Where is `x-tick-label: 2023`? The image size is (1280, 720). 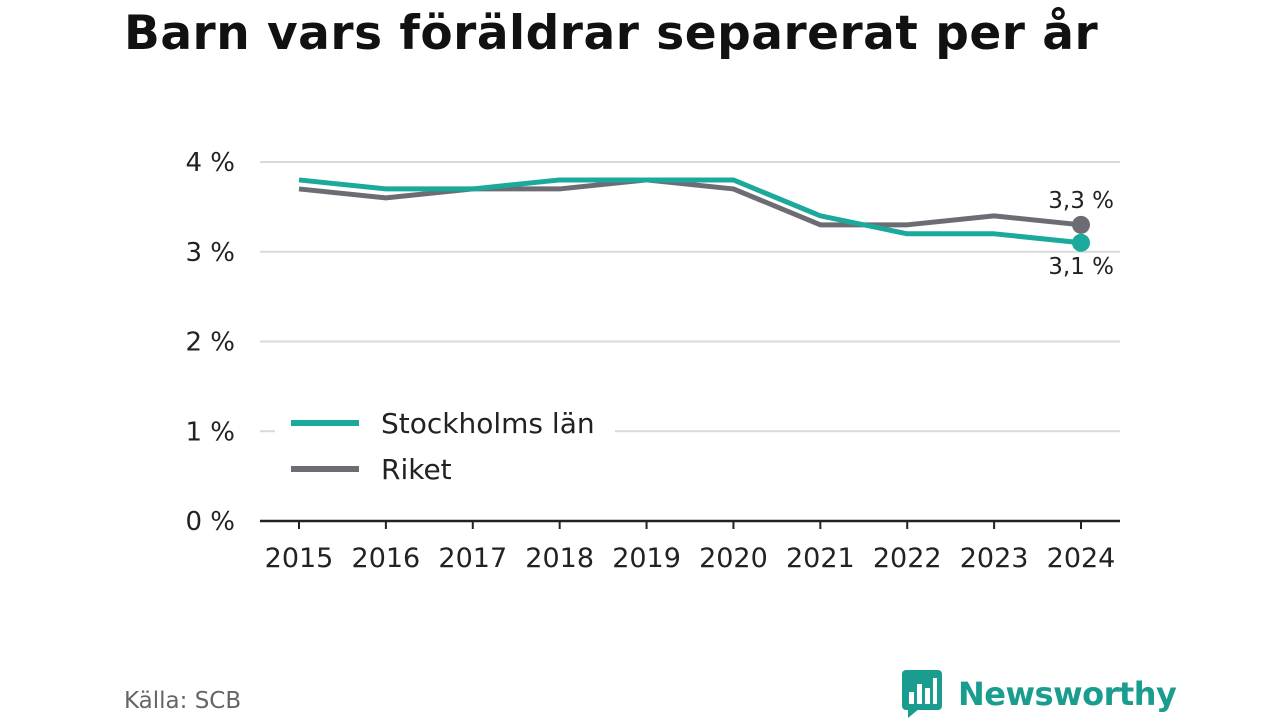
x-tick-label: 2023 is located at coordinates (994, 558).